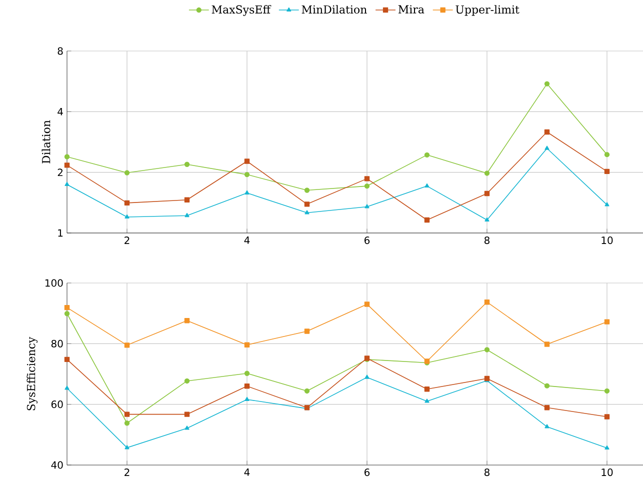  Describe the element at coordinates (57, 344) in the screenshot. I see `y-tick-label: 80` at that location.